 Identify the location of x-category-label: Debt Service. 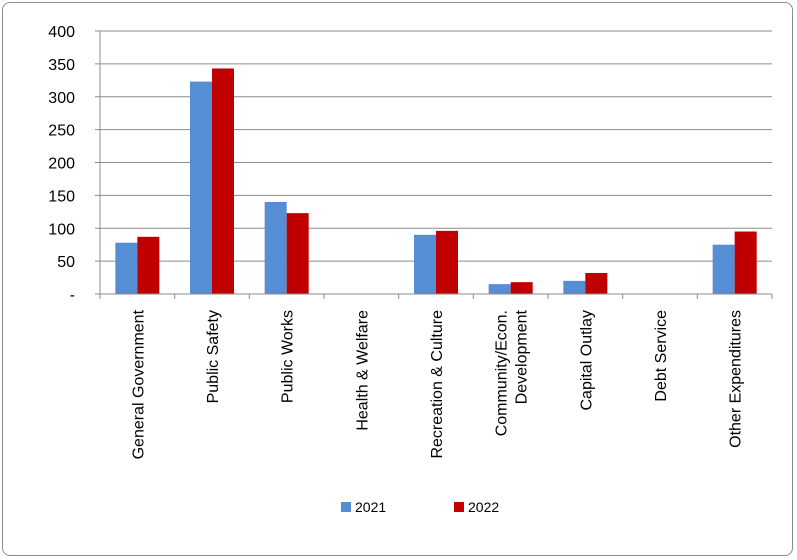
(661, 356).